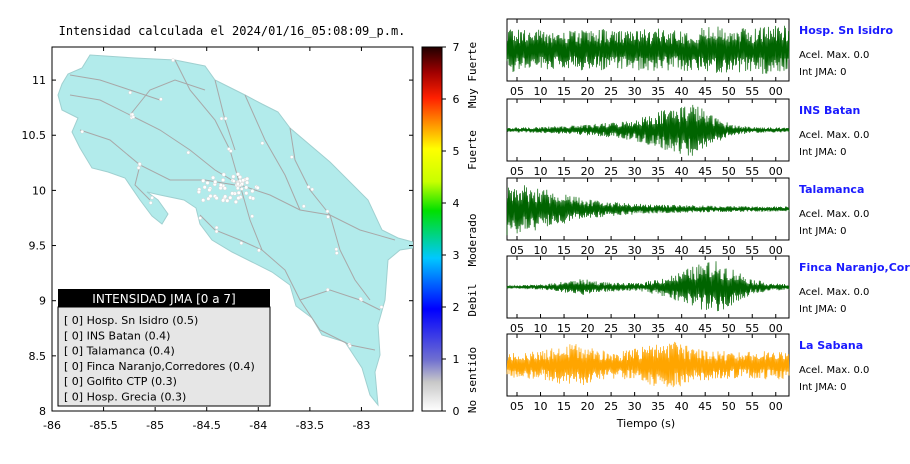 Image resolution: width=910 pixels, height=464 pixels. I want to click on colorbar-tick-label: 3, so click(456, 255).